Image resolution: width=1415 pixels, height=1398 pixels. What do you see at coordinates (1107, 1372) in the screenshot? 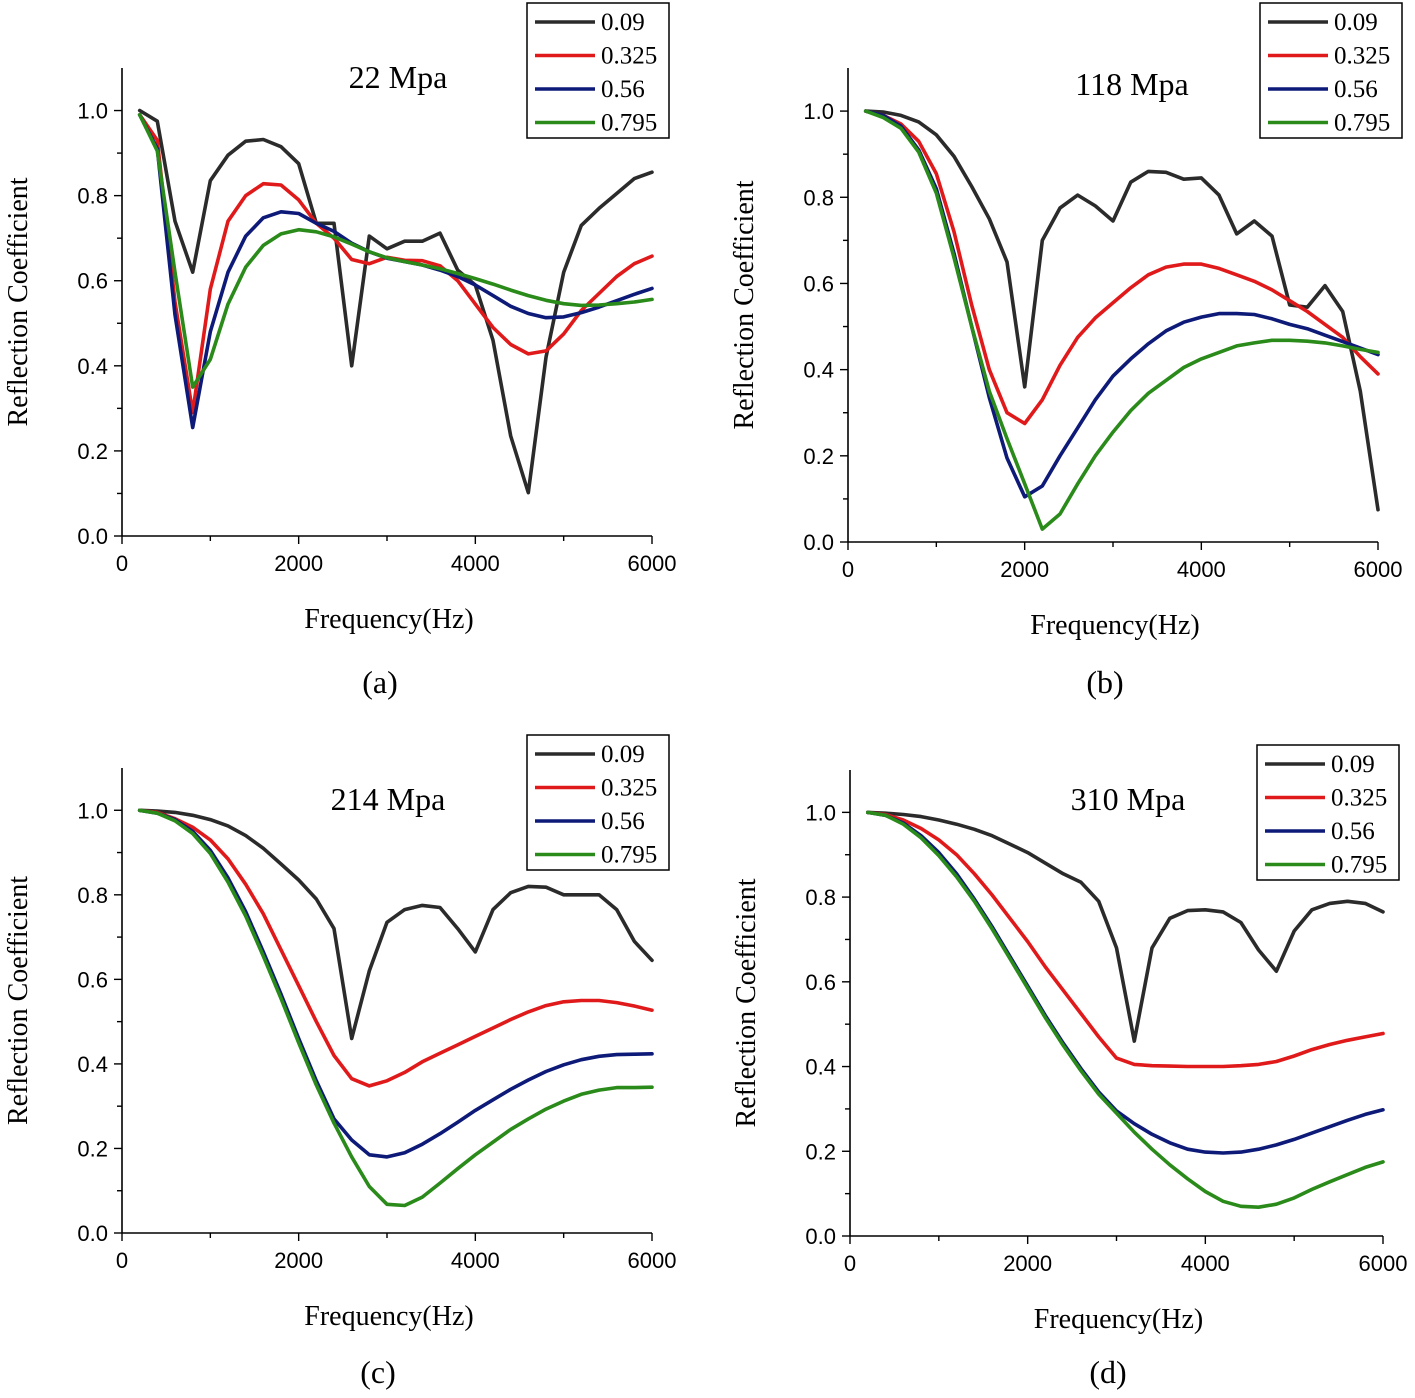
I see `panel-caption: (d)` at bounding box center [1107, 1372].